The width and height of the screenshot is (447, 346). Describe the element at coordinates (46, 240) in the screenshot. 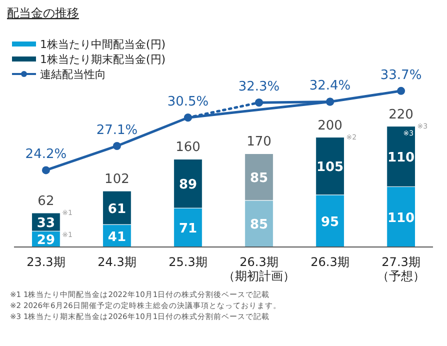

I see `data-label: 29` at that location.